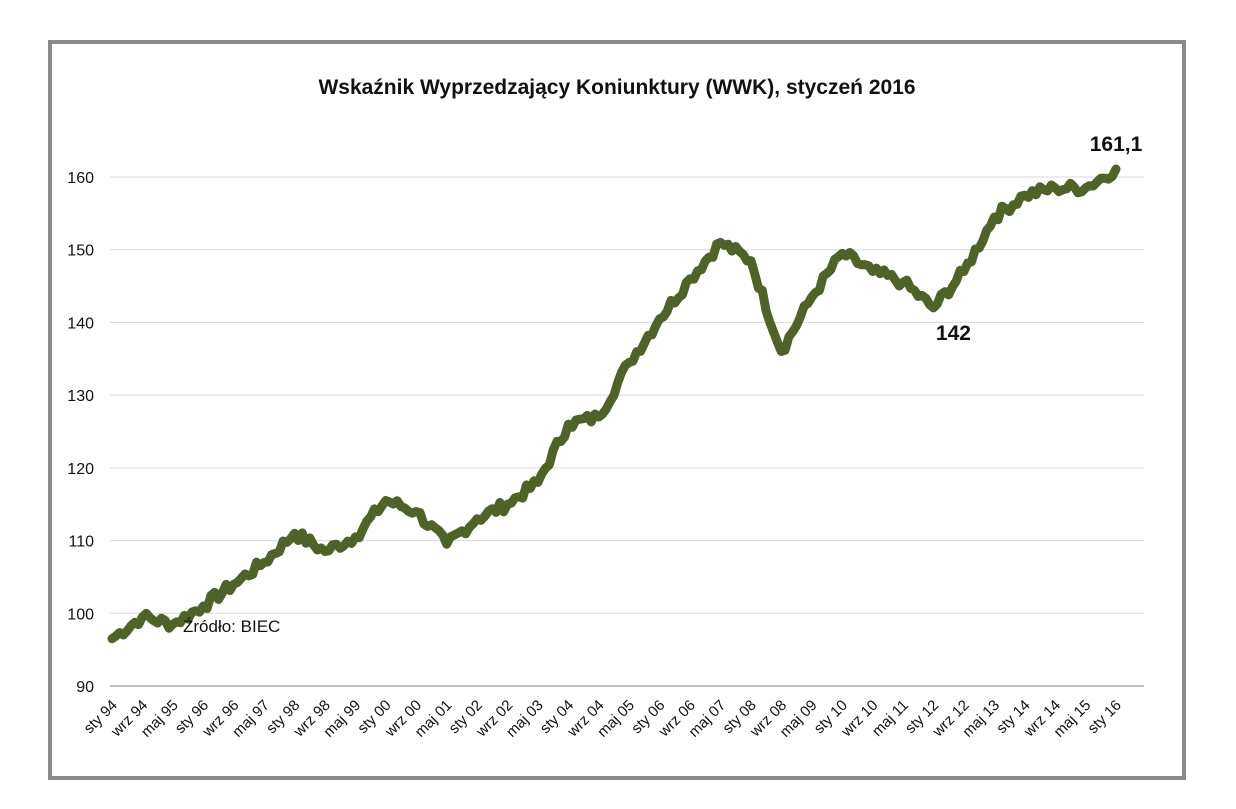 The height and width of the screenshot is (809, 1236). Describe the element at coordinates (1105, 717) in the screenshot. I see `x-tick-label: sty 16` at that location.